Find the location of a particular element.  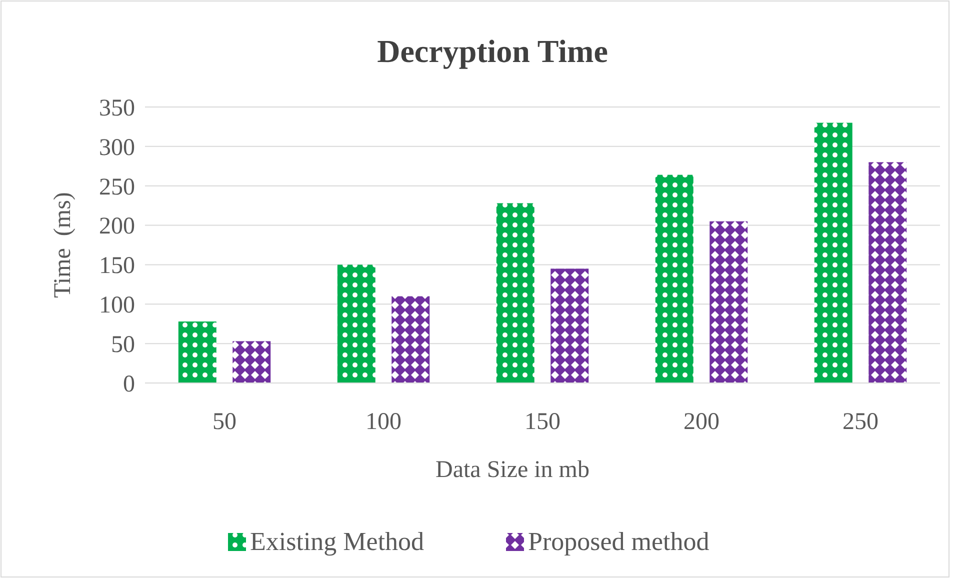

y-tick-label: 0 is located at coordinates (129, 384).